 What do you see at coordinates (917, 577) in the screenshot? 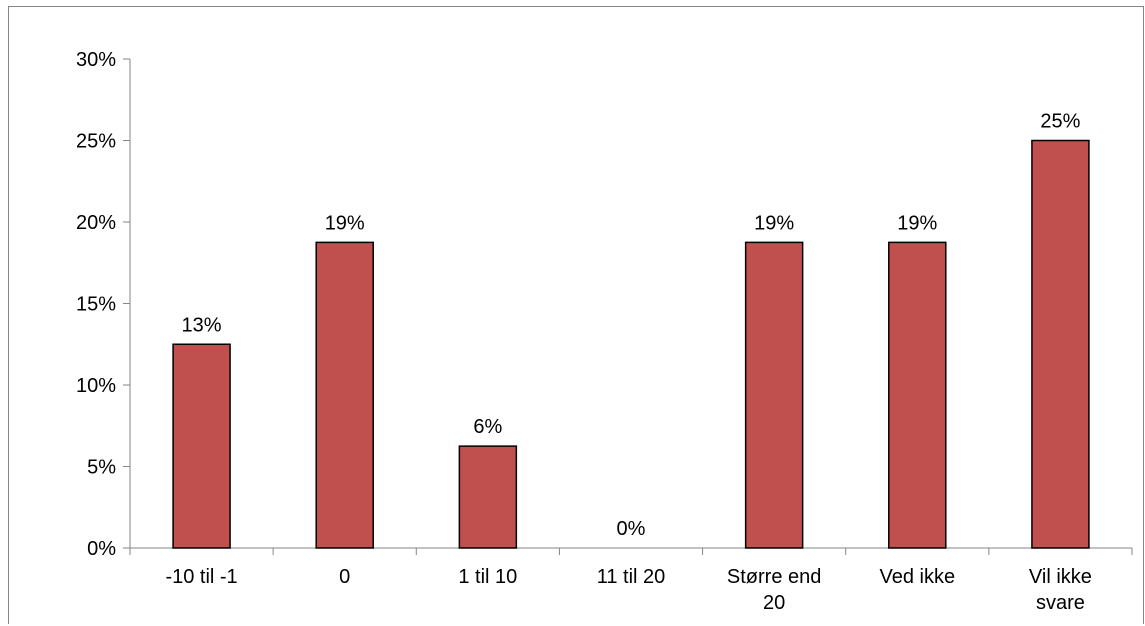
I see `x-category-label: Ved ikke` at bounding box center [917, 577].